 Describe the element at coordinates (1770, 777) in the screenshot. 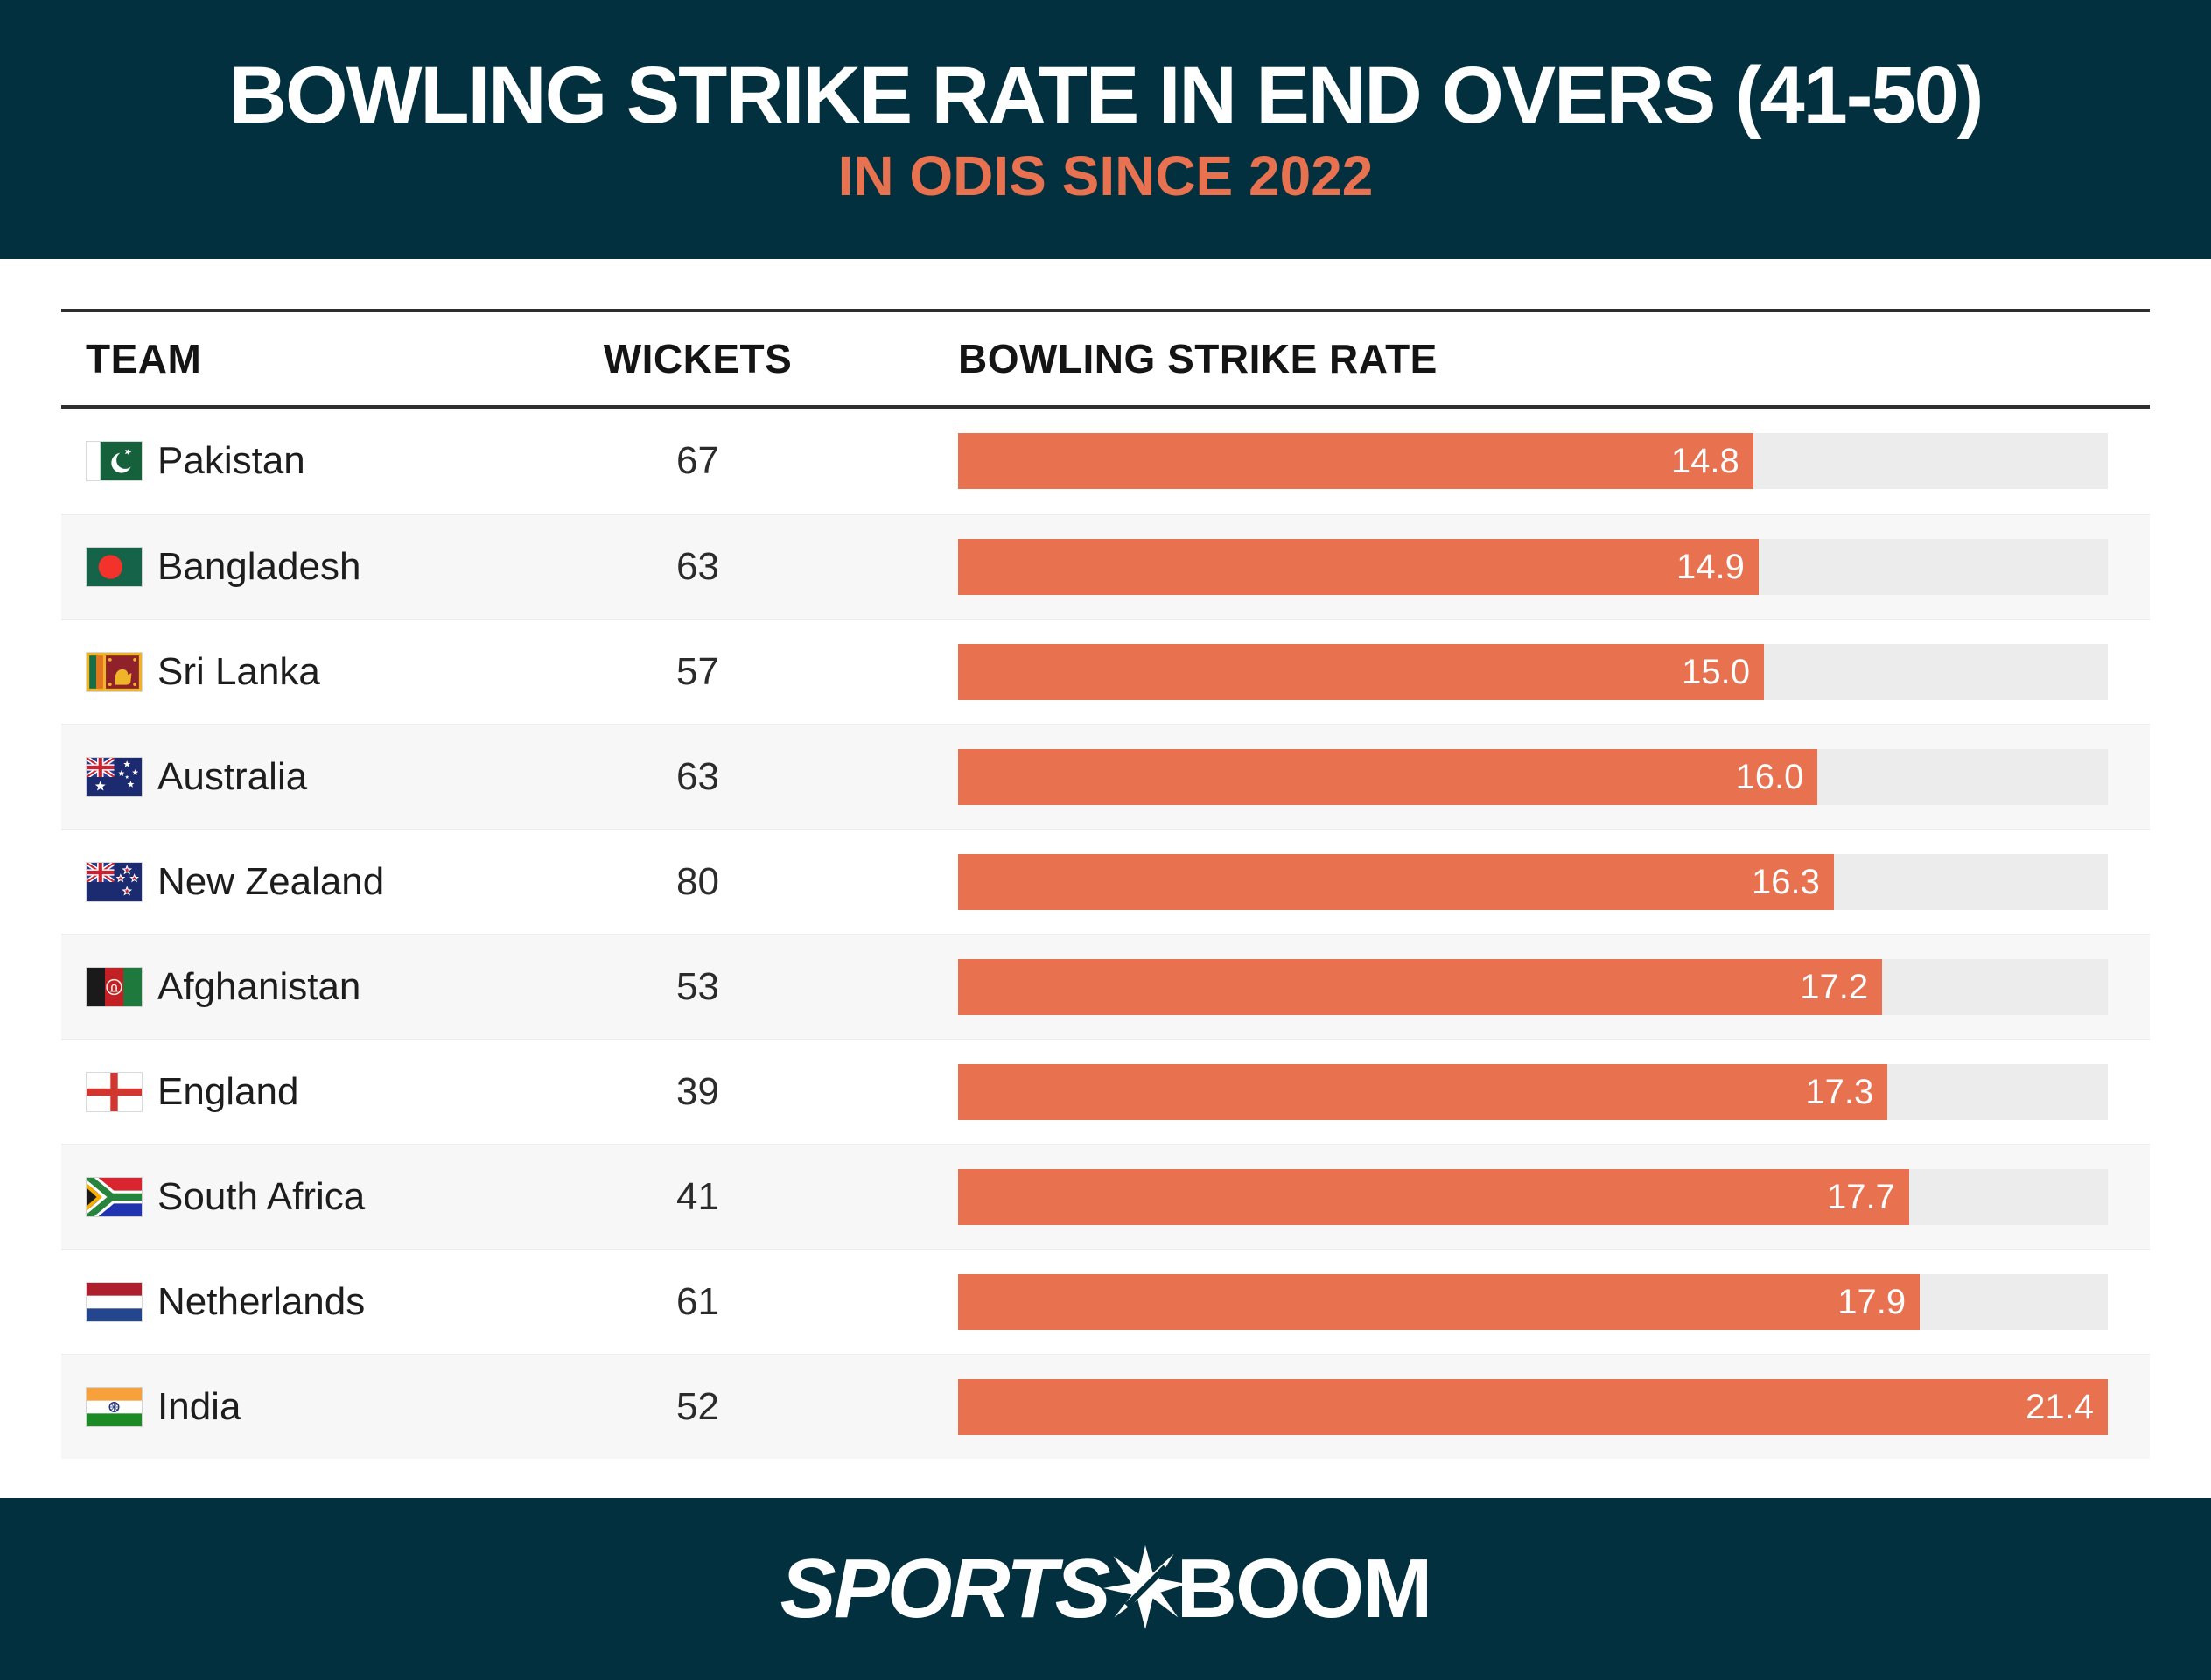

I see `strike-rate-value: 16.0` at that location.